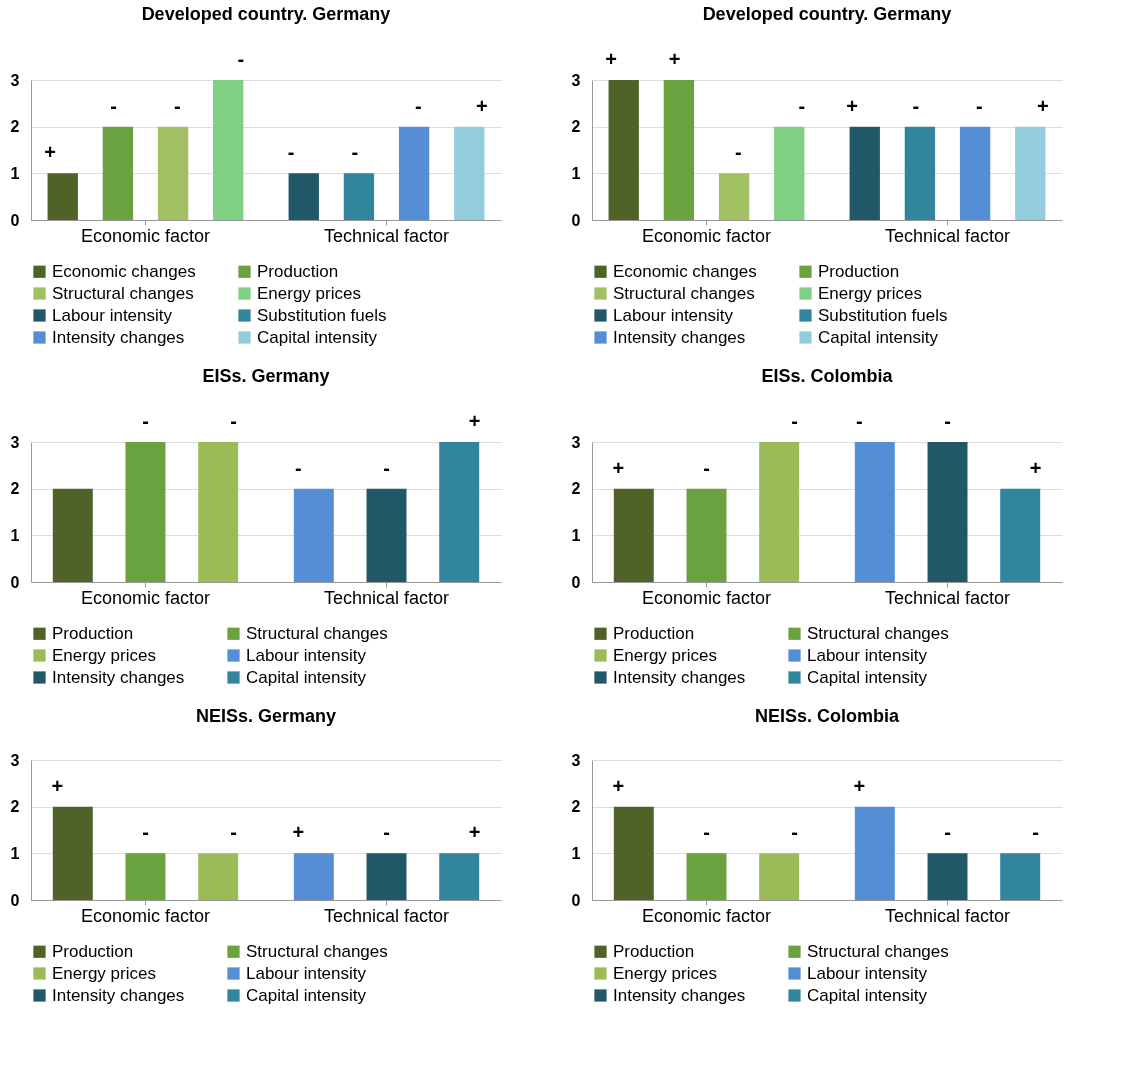  What do you see at coordinates (266, 716) in the screenshot?
I see `chart-title: NEISs. Germany` at bounding box center [266, 716].